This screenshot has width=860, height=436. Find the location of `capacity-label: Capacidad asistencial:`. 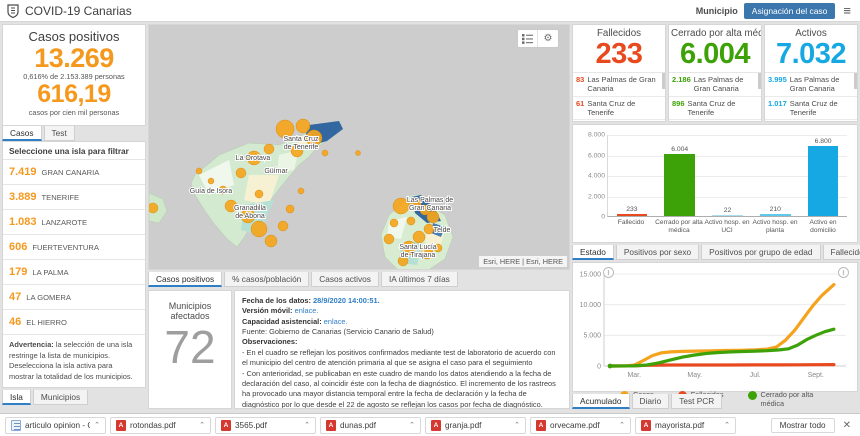

capacity-label: Capacidad asistencial: is located at coordinates (282, 321).